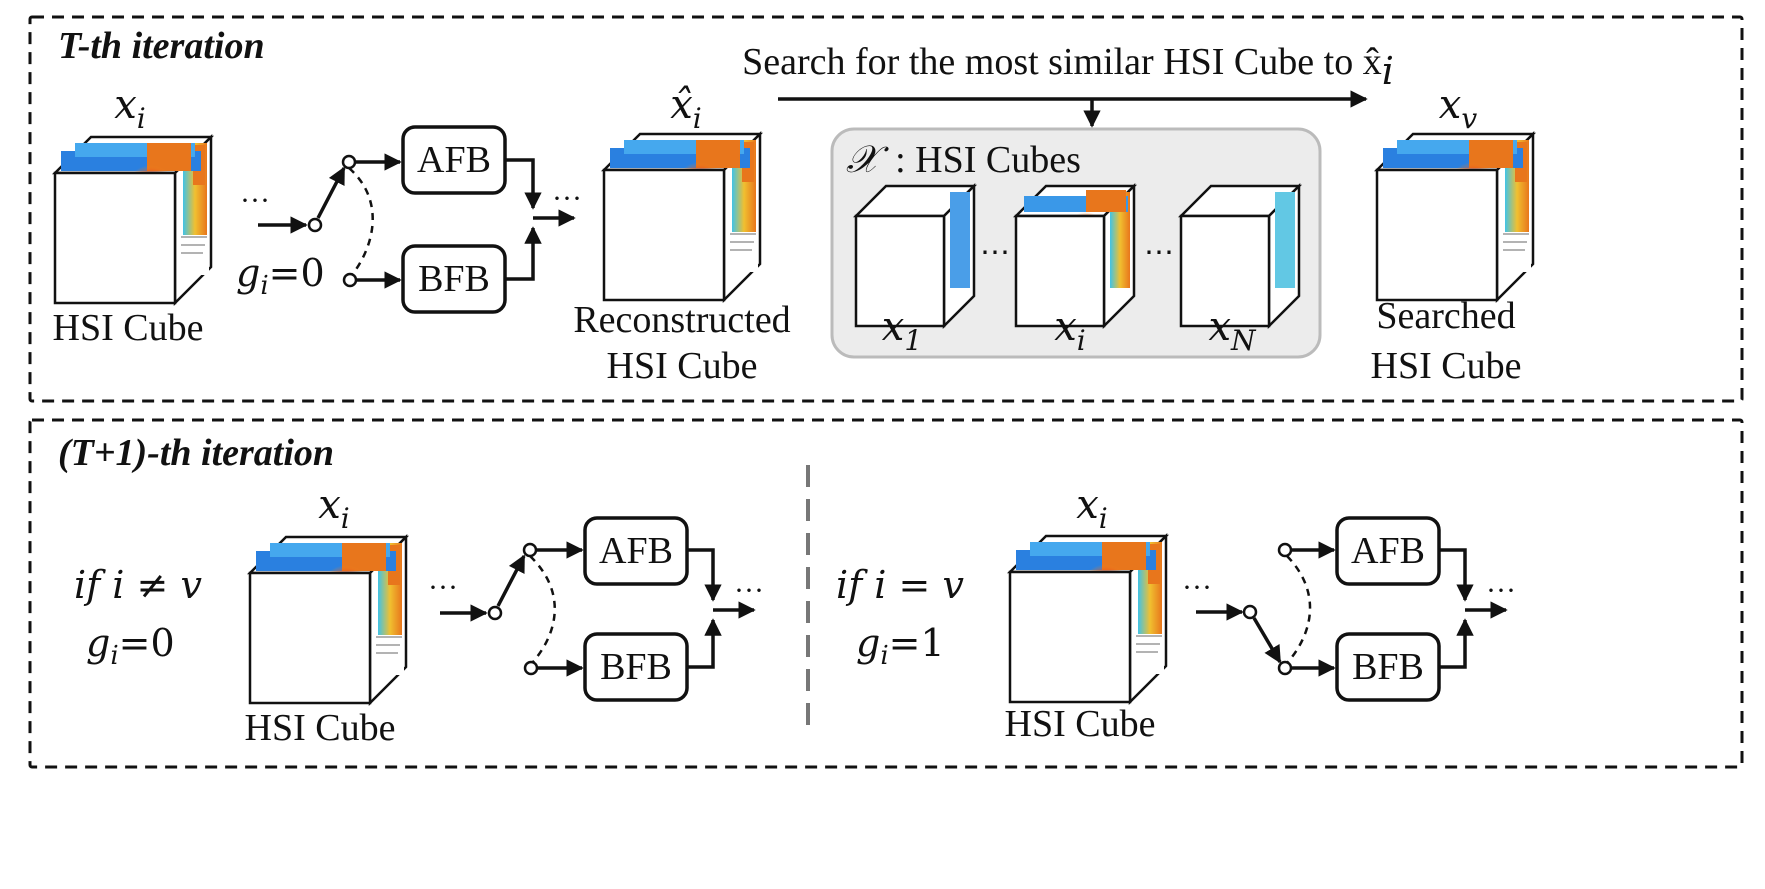 The image size is (1765, 889). I want to click on set-cube-n, so click(1240, 256).